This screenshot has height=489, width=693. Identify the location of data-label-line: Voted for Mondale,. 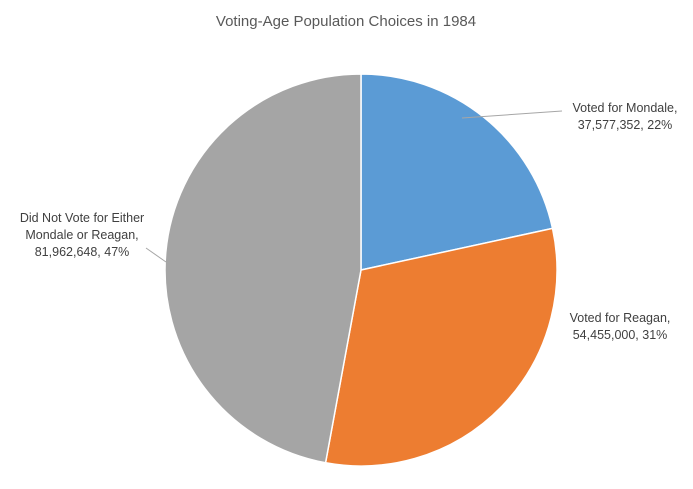
(625, 108).